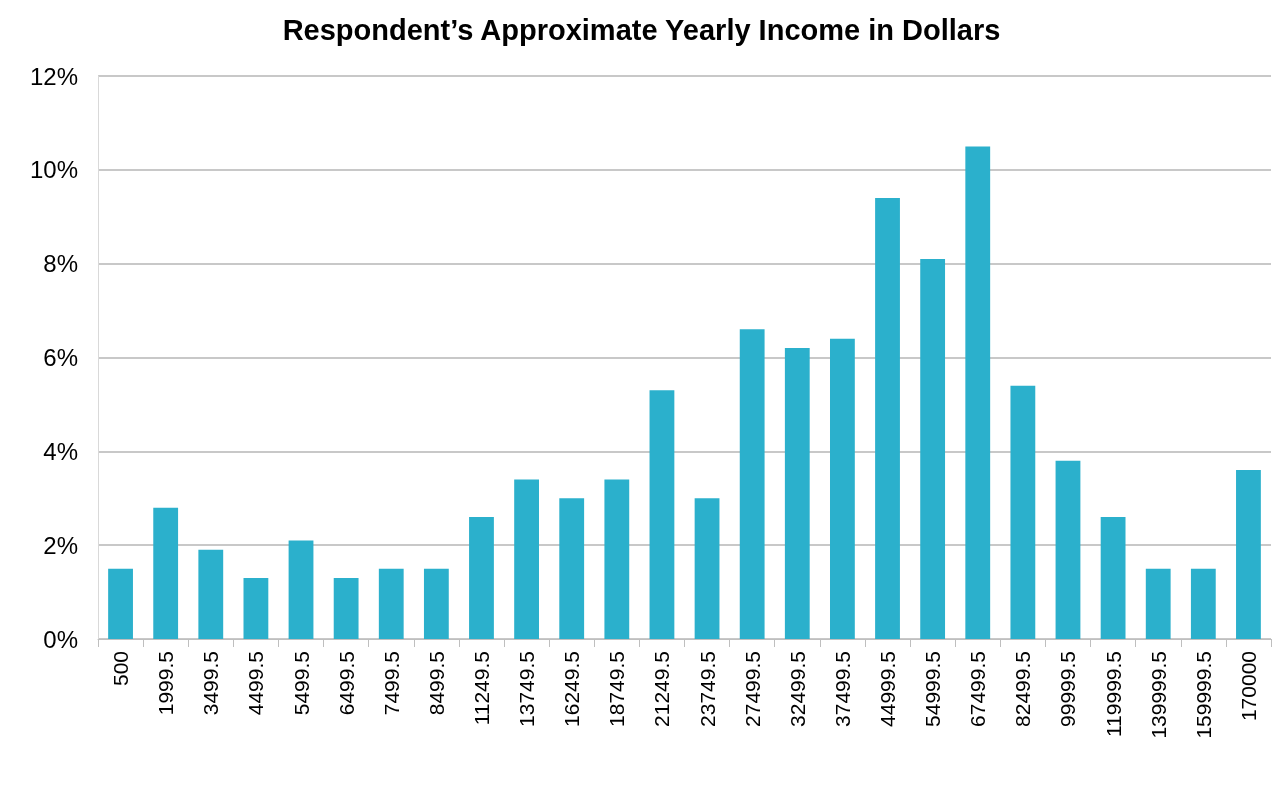 Image resolution: width=1283 pixels, height=787 pixels. I want to click on x-tick-label: 5499.5, so click(301, 683).